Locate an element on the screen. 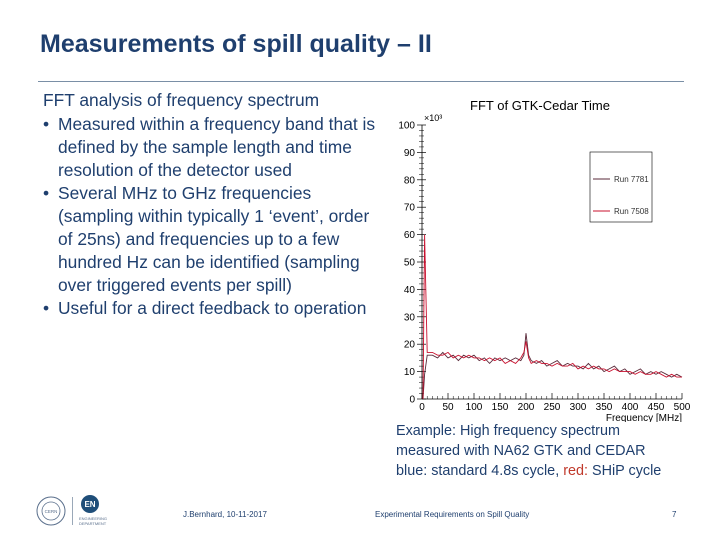  chart-legend: Run 7781 Run 7508 is located at coordinates (621, 187).